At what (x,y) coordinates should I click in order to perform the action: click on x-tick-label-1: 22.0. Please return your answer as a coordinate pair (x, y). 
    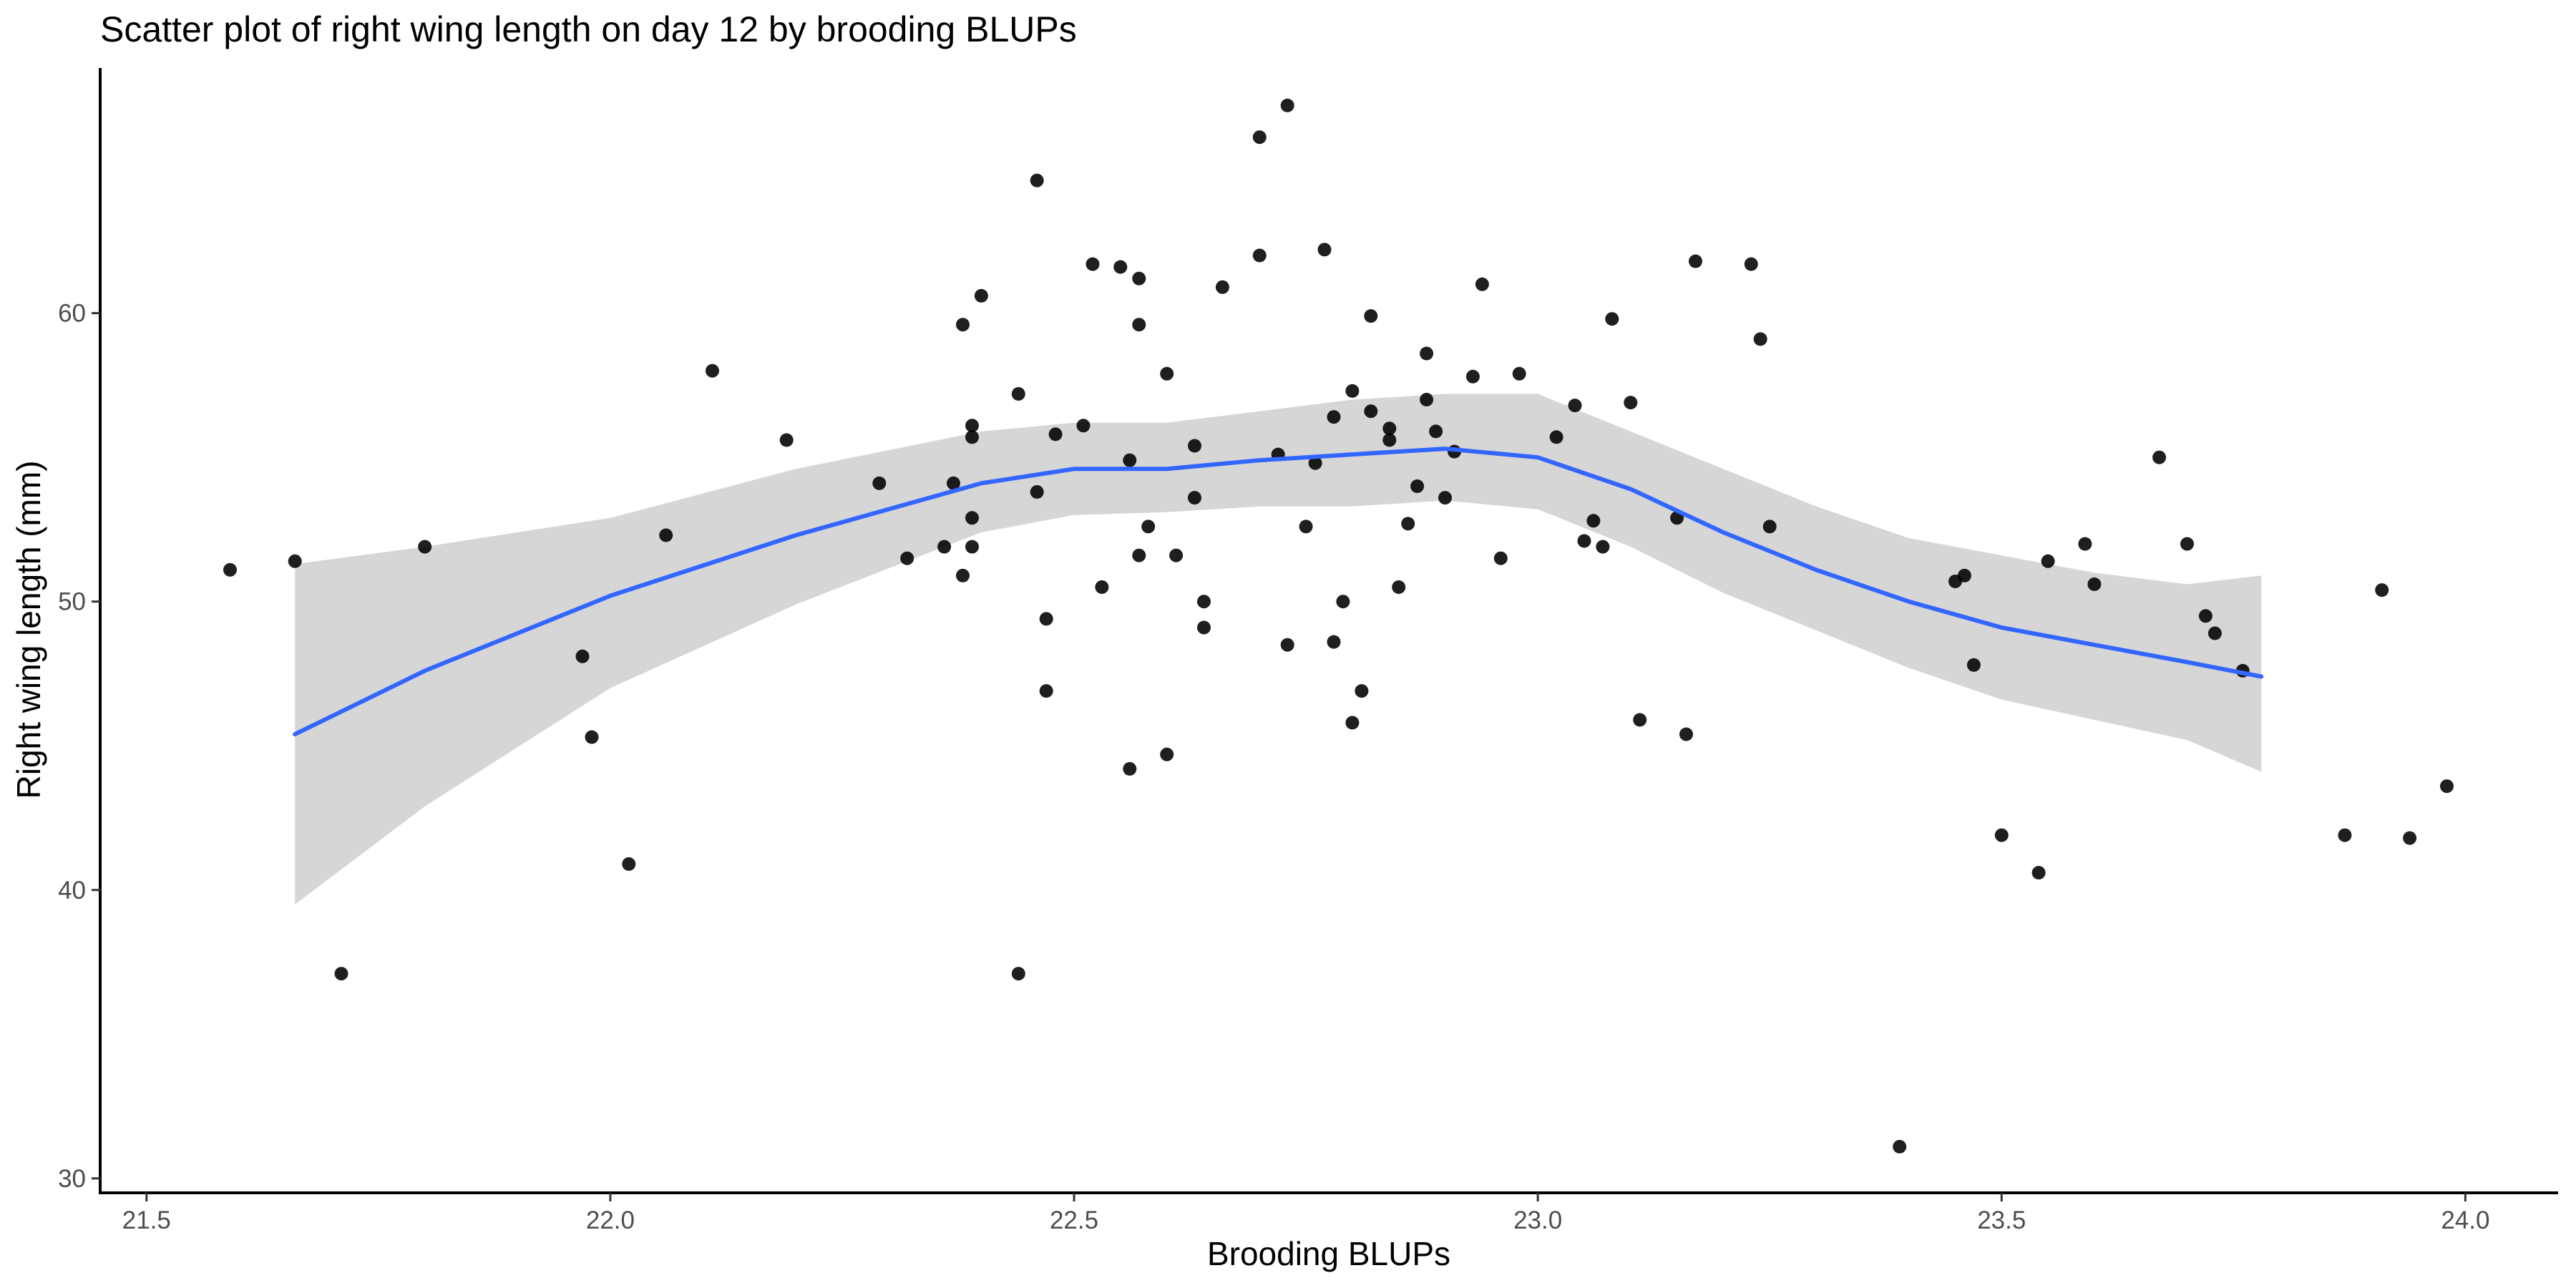
    Looking at the image, I should click on (610, 1220).